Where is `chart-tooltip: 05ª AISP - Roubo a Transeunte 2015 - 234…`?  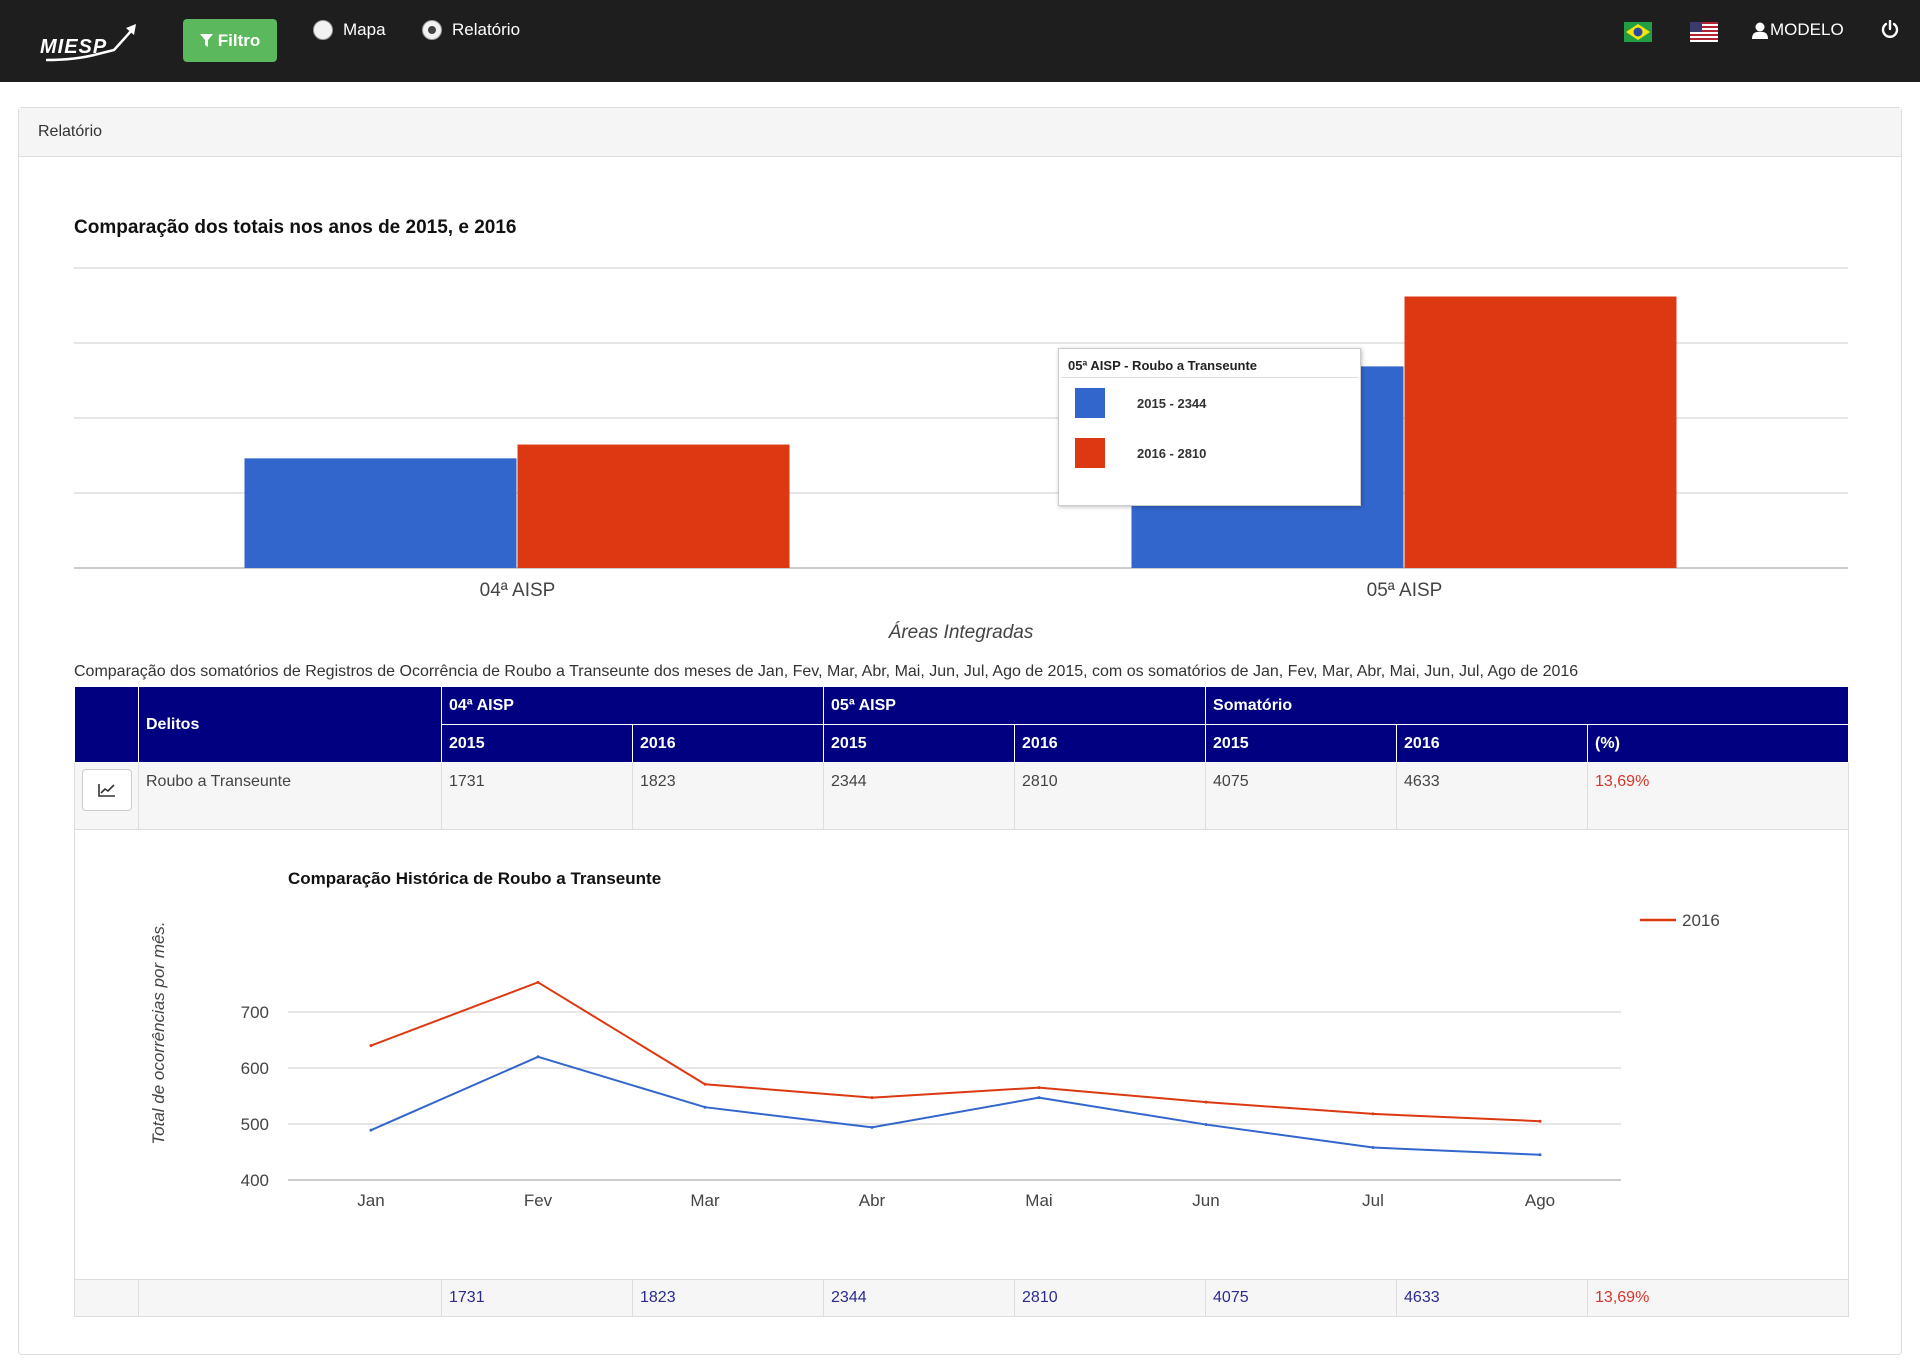
chart-tooltip: 05ª AISP - Roubo a Transeunte 2015 - 234… is located at coordinates (1209, 427).